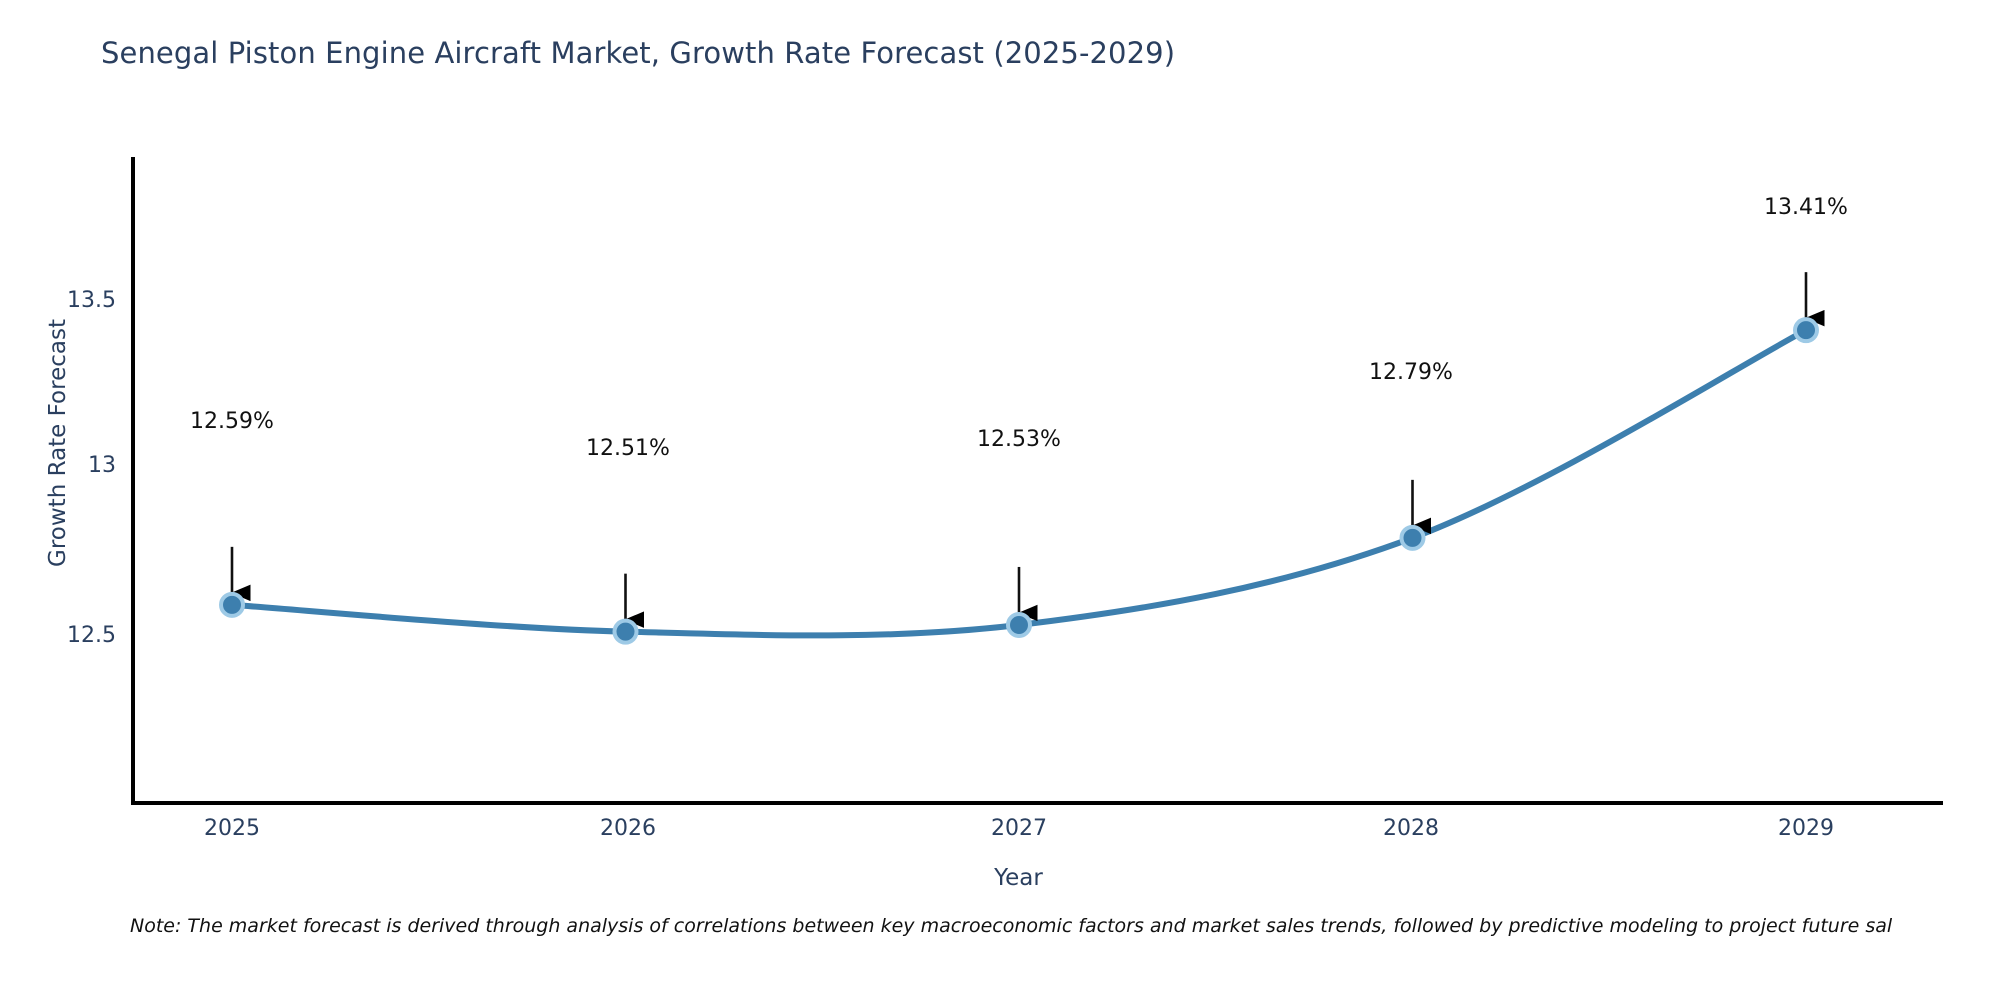 The image size is (2000, 1000). I want to click on y-tick-label: 12.5, so click(91, 635).